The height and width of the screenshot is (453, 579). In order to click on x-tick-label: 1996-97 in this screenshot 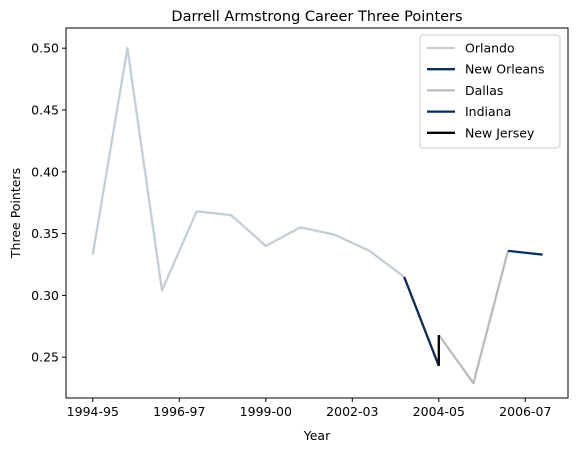, I will do `click(179, 411)`.